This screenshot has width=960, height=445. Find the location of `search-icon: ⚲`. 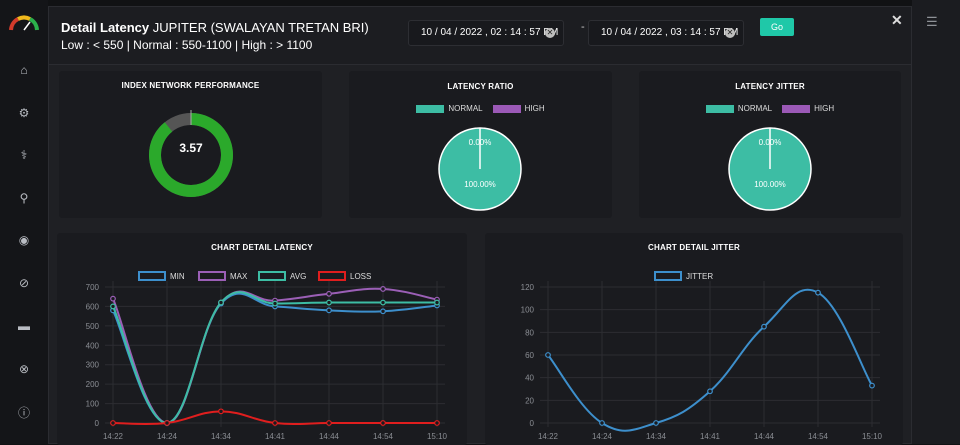

search-icon: ⚲ is located at coordinates (24, 198).